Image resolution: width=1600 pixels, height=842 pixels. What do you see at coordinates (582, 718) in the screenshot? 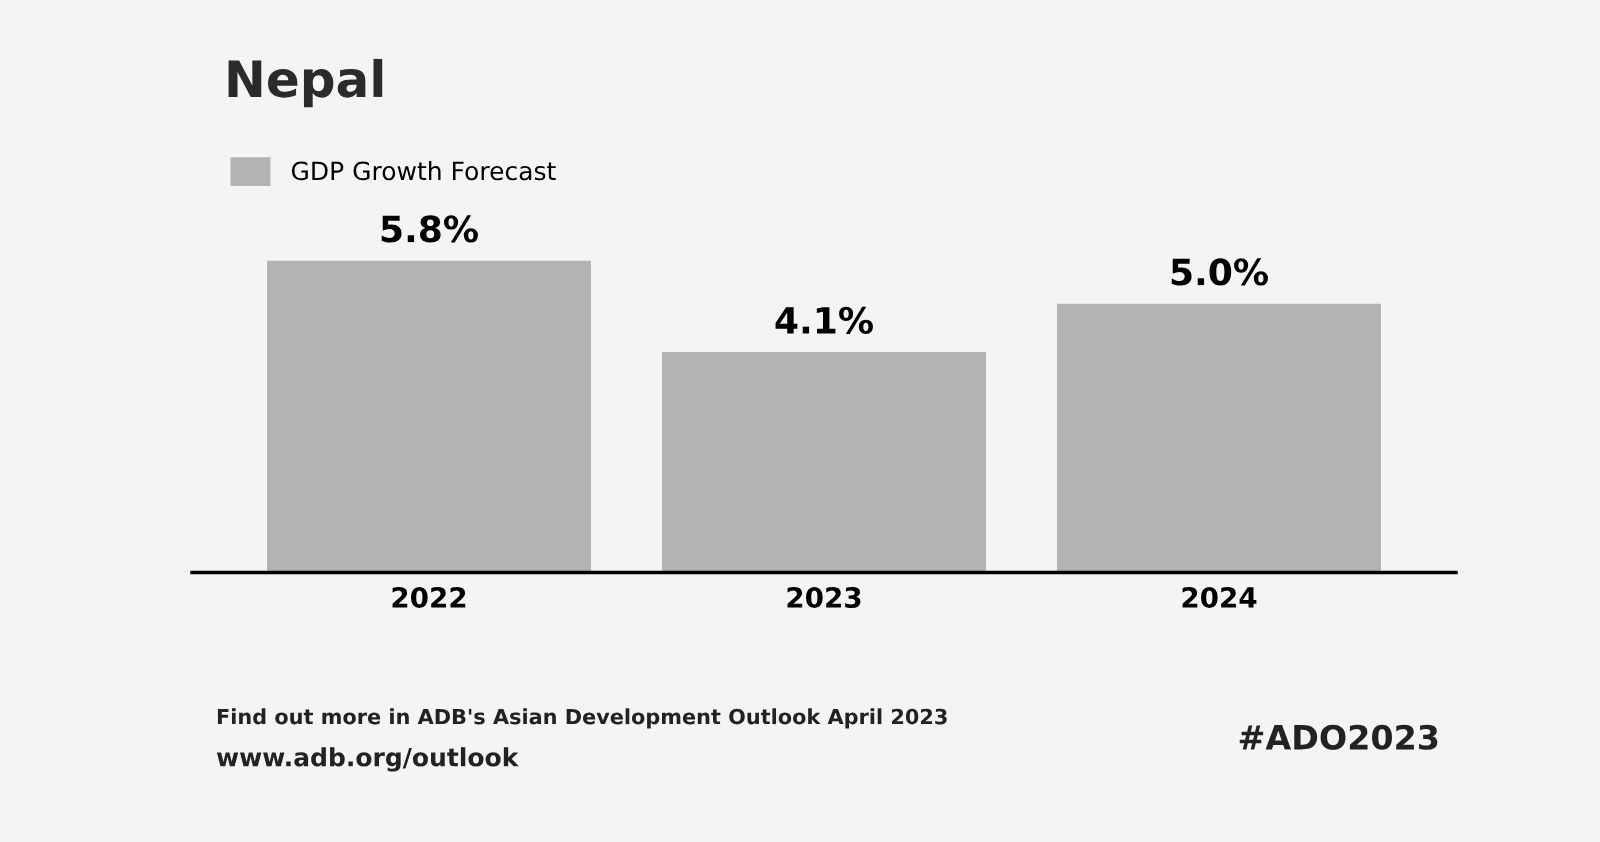
I see `text: Find out more in ADB's Asian Development Outlook April 2023` at bounding box center [582, 718].